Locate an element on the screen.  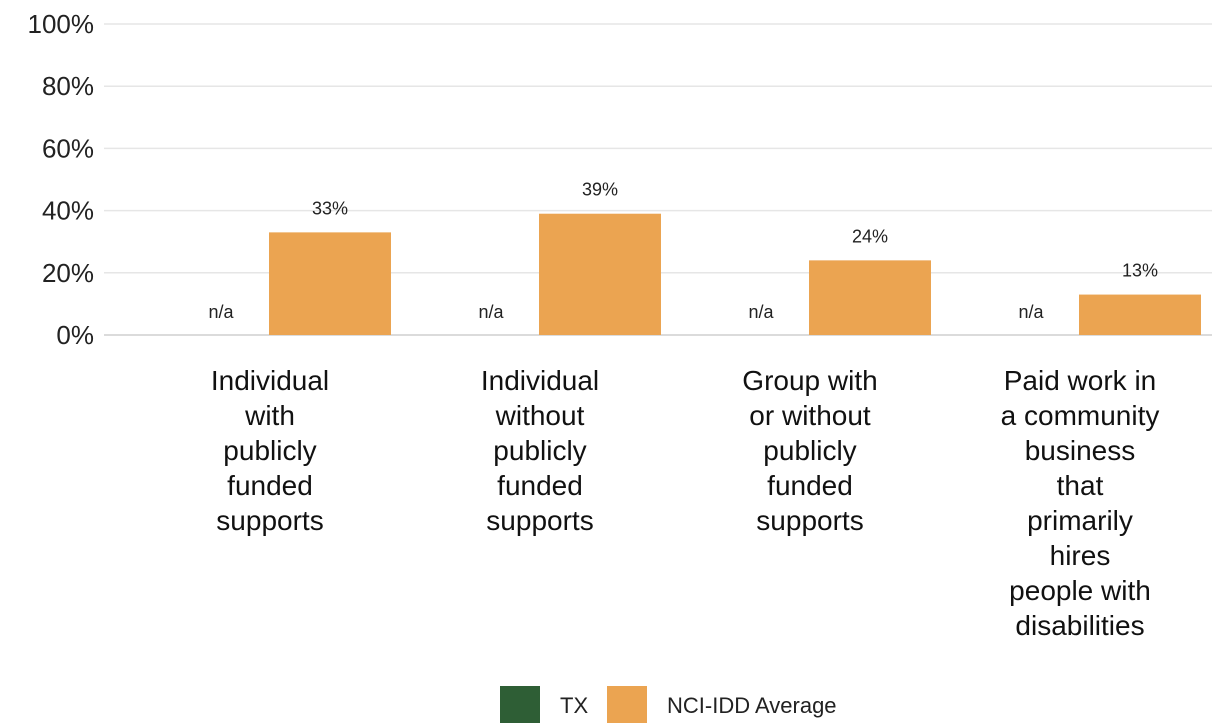
category-label: Individual without publicly funded supports is located at coordinates (540, 450).